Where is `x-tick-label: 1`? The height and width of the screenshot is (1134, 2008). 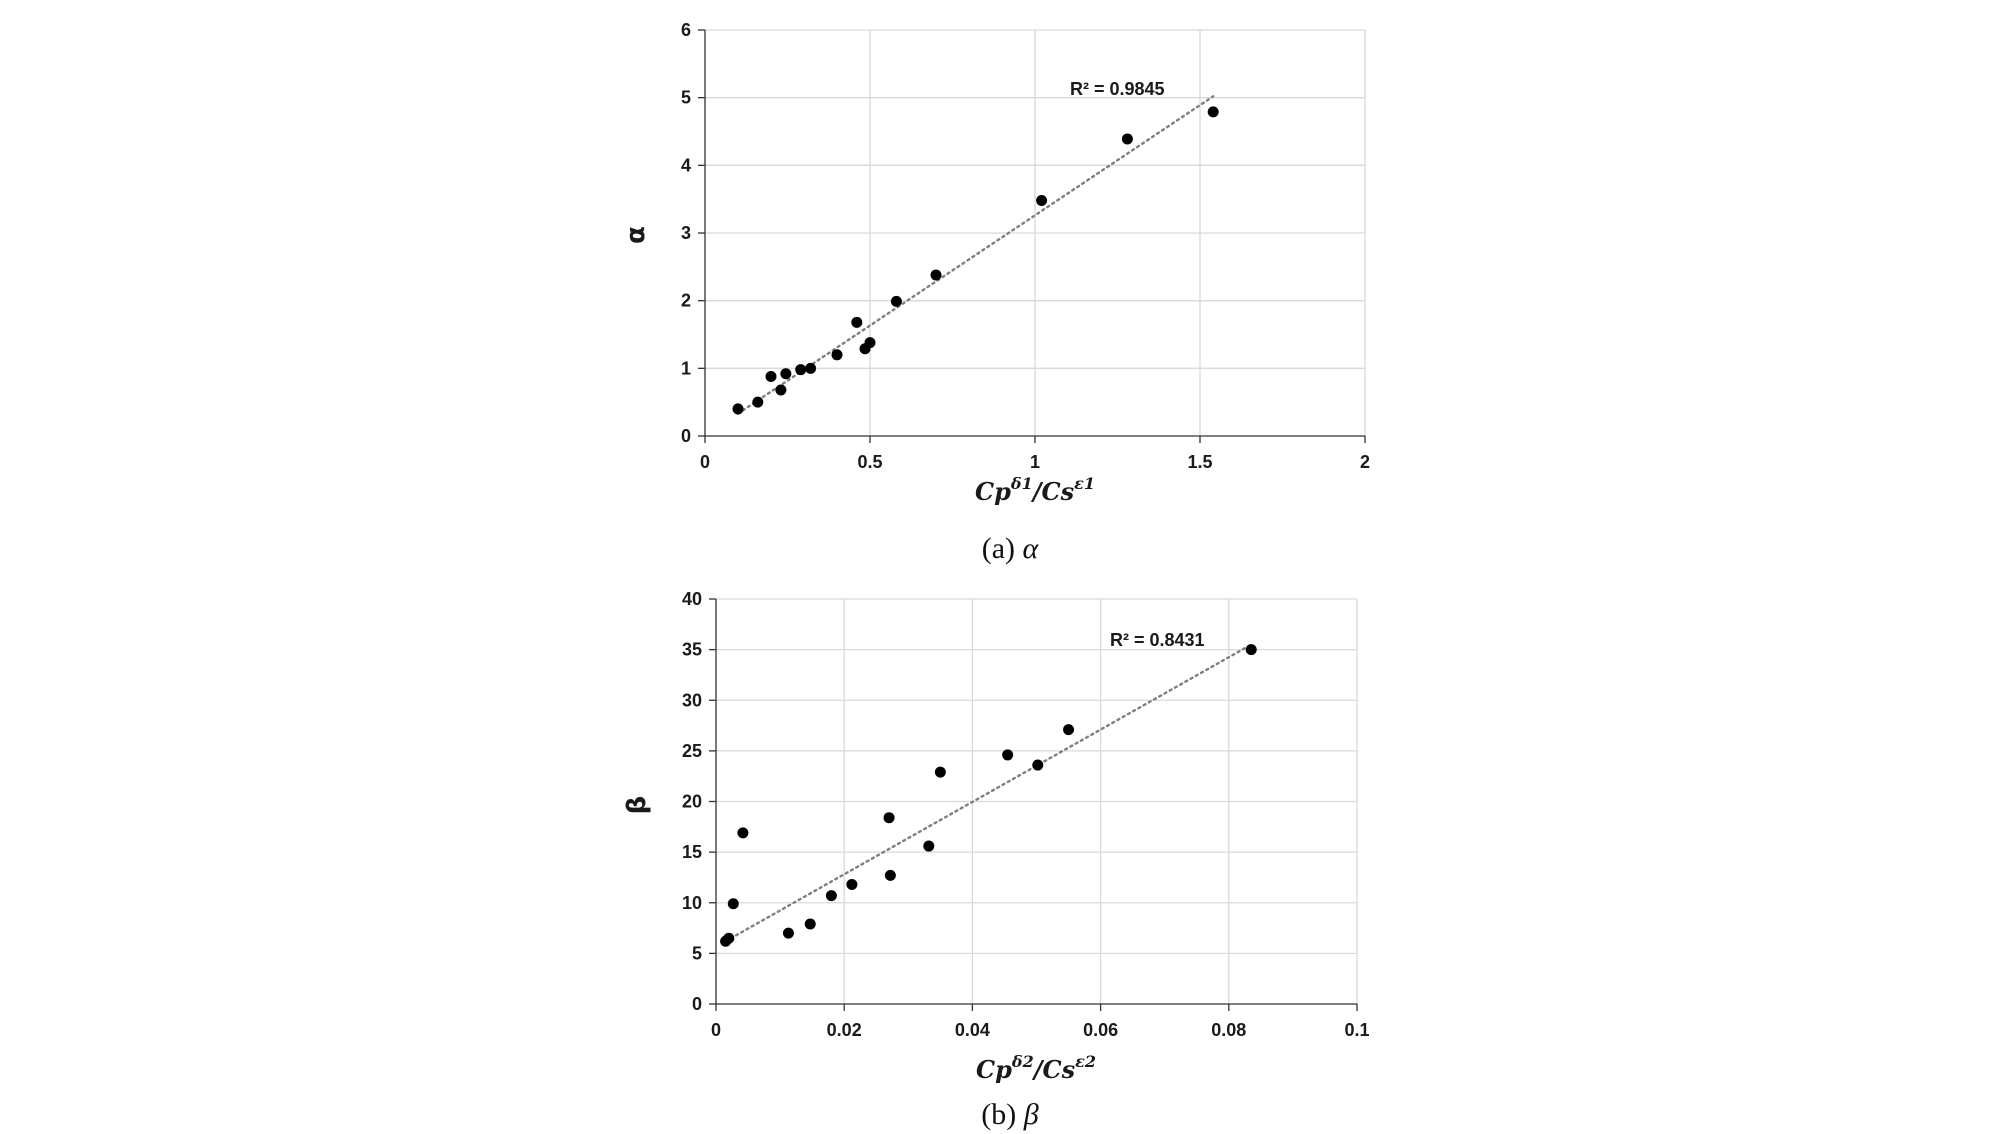 x-tick-label: 1 is located at coordinates (1035, 462).